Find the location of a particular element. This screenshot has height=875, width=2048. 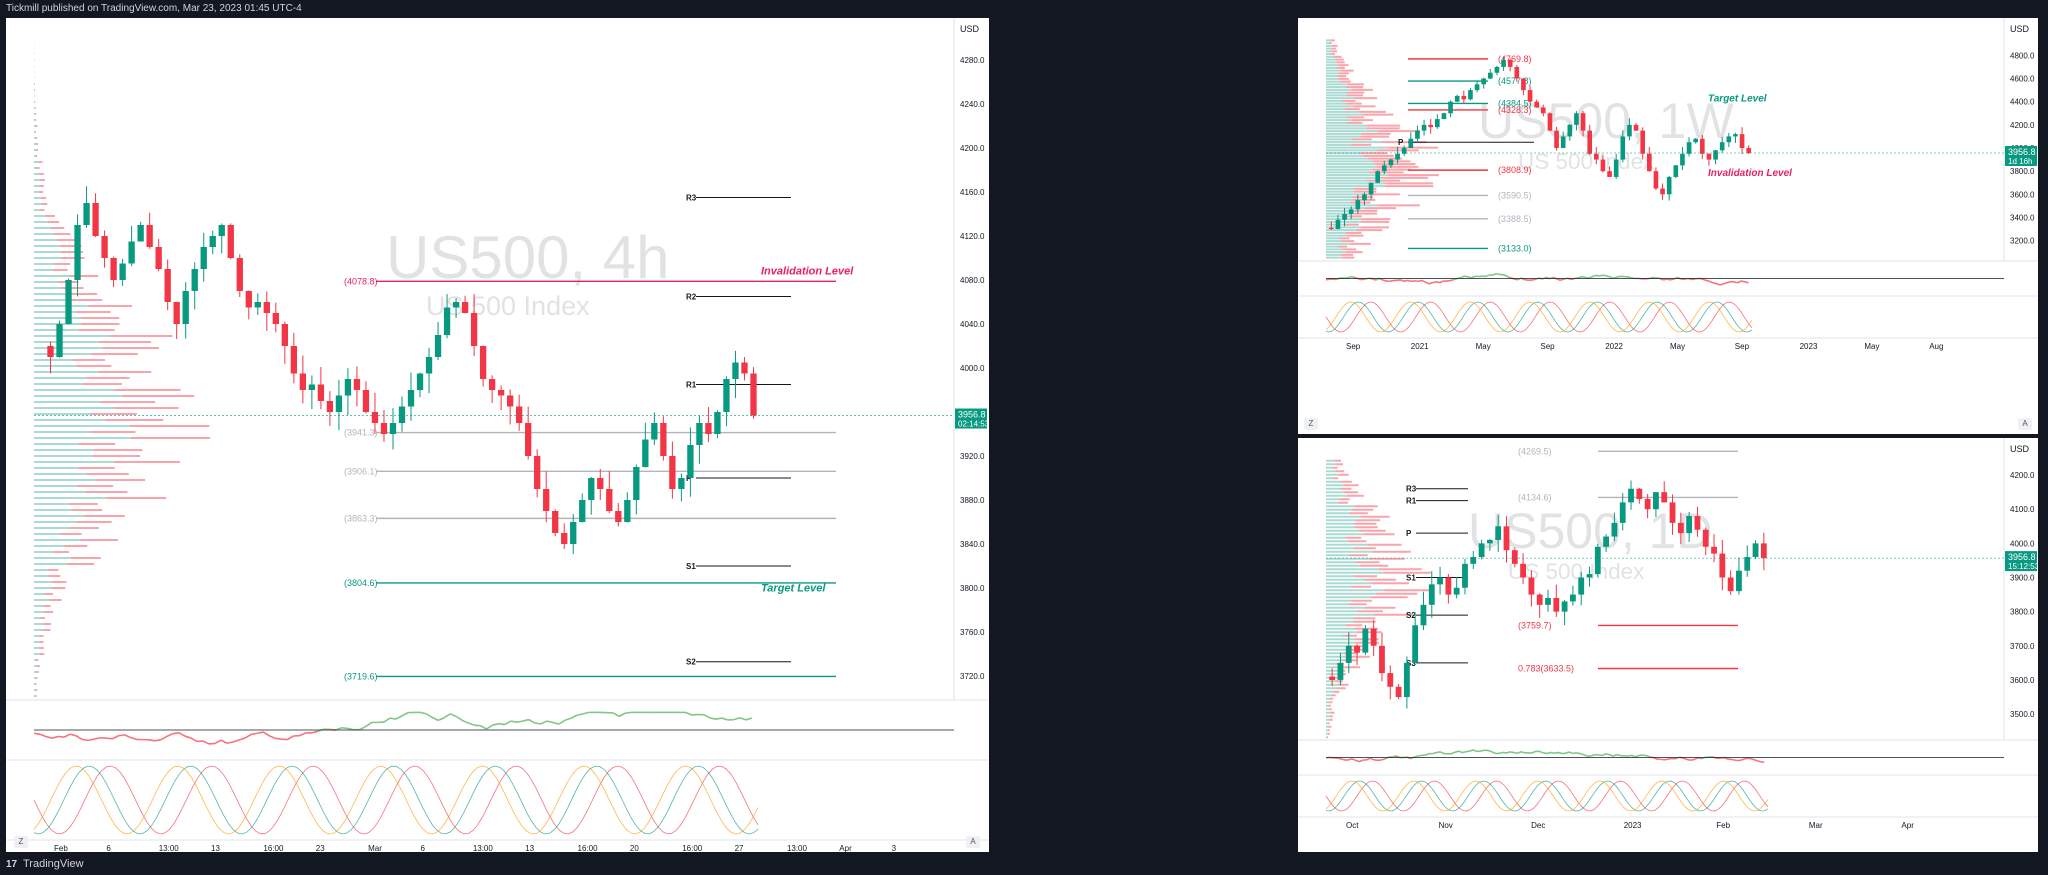

price-tick-label: 4040.0 is located at coordinates (972, 324).